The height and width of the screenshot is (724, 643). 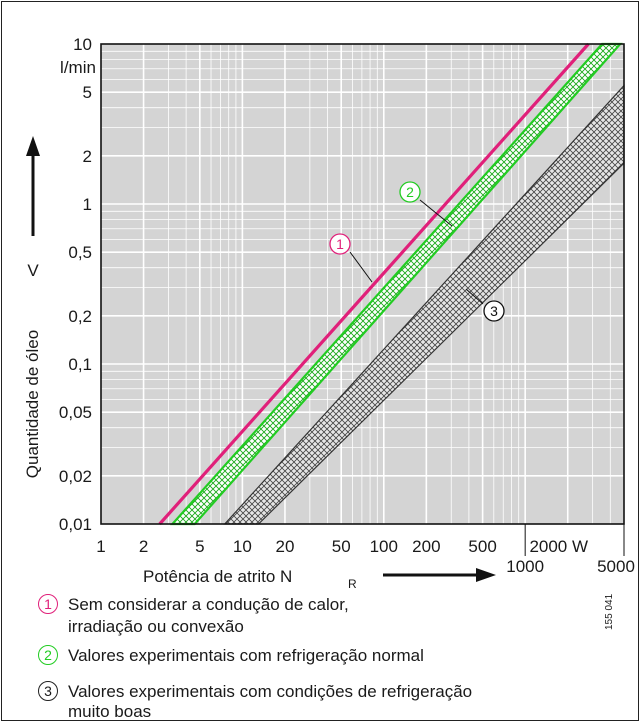 I want to click on callout-label-3: 3, so click(x=494, y=311).